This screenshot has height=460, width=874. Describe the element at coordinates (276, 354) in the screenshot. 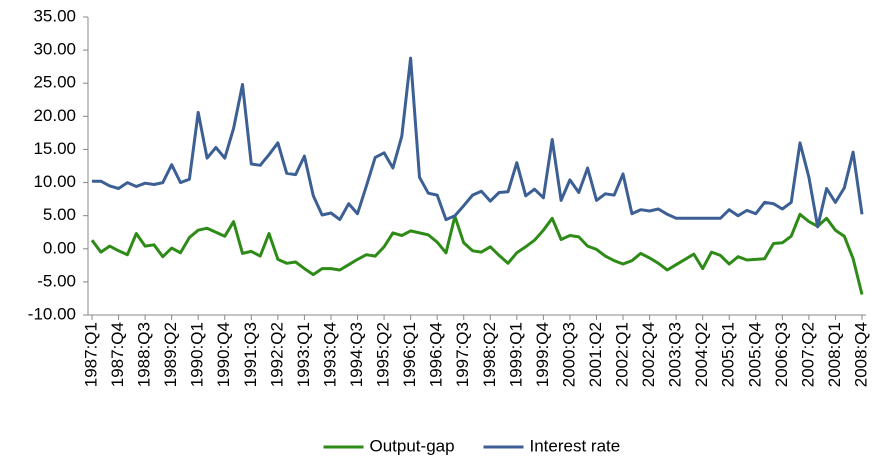

I see `x-tick-label: 1992:Q2` at that location.